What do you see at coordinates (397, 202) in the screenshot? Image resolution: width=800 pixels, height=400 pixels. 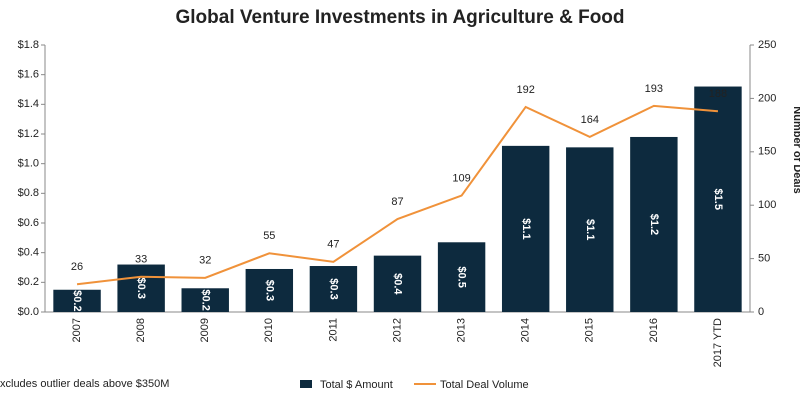 I see `line-value-label: 87` at bounding box center [397, 202].